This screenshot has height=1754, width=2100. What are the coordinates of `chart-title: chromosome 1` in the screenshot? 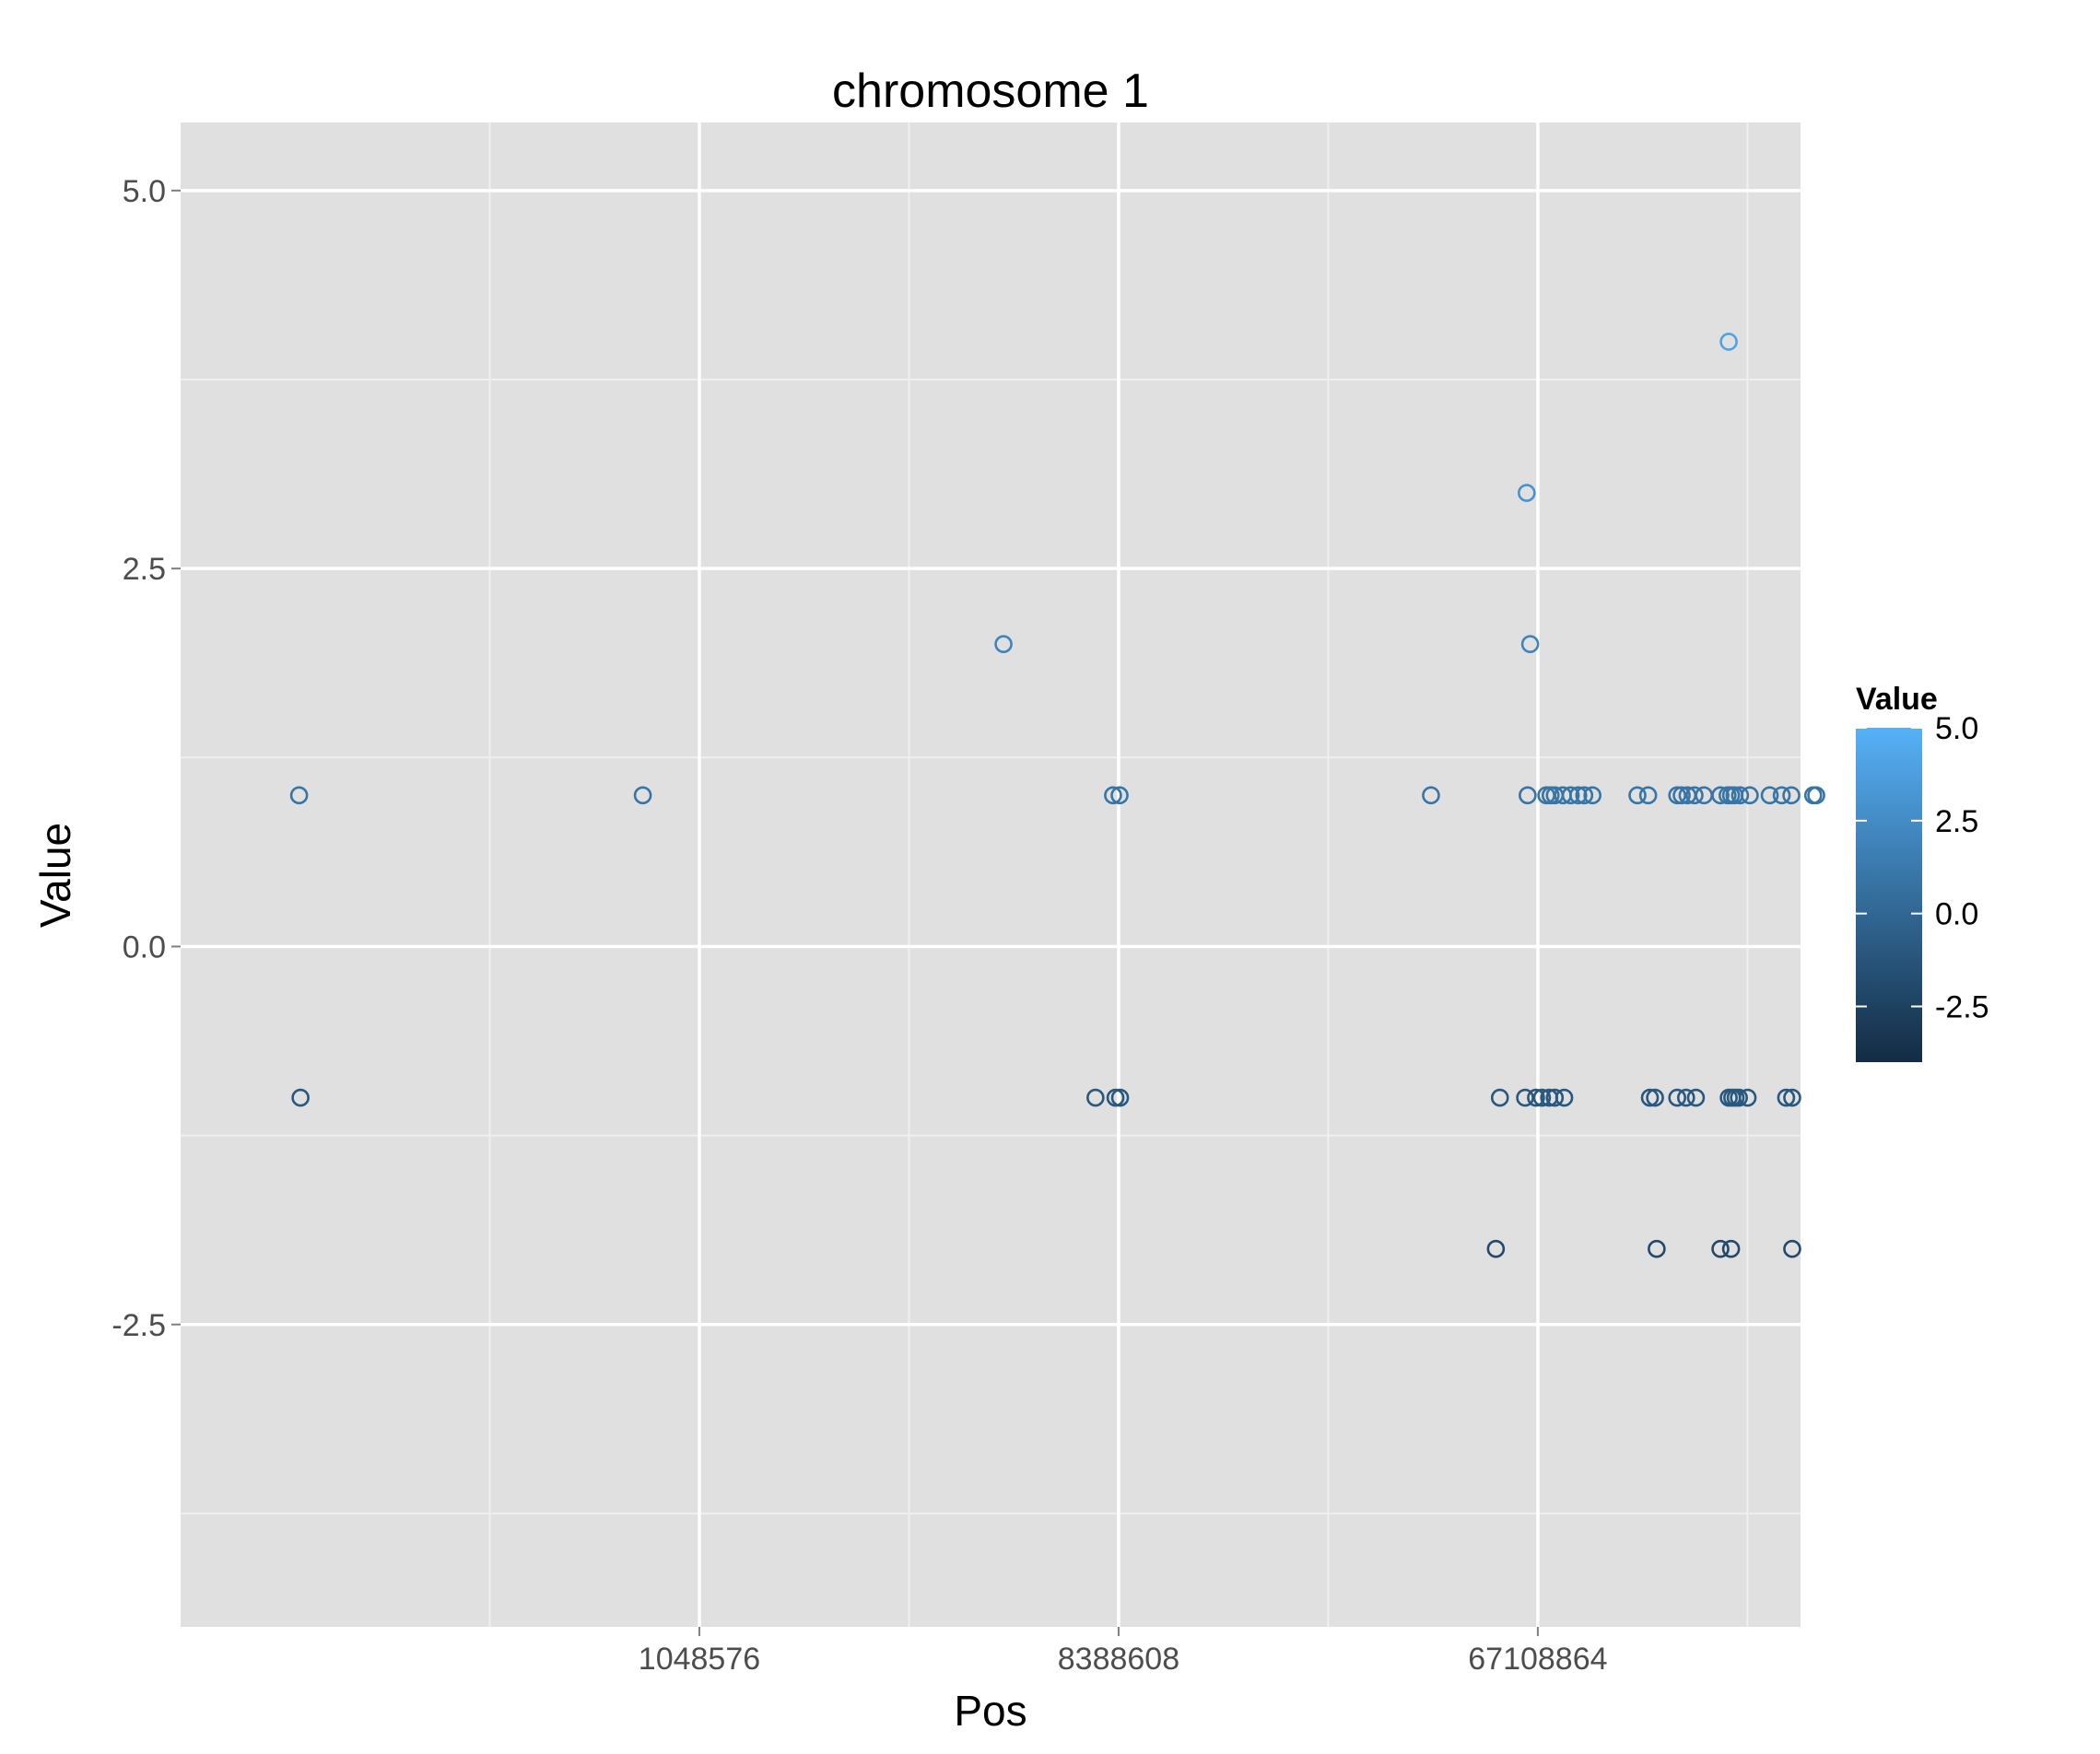 It's located at (991, 91).